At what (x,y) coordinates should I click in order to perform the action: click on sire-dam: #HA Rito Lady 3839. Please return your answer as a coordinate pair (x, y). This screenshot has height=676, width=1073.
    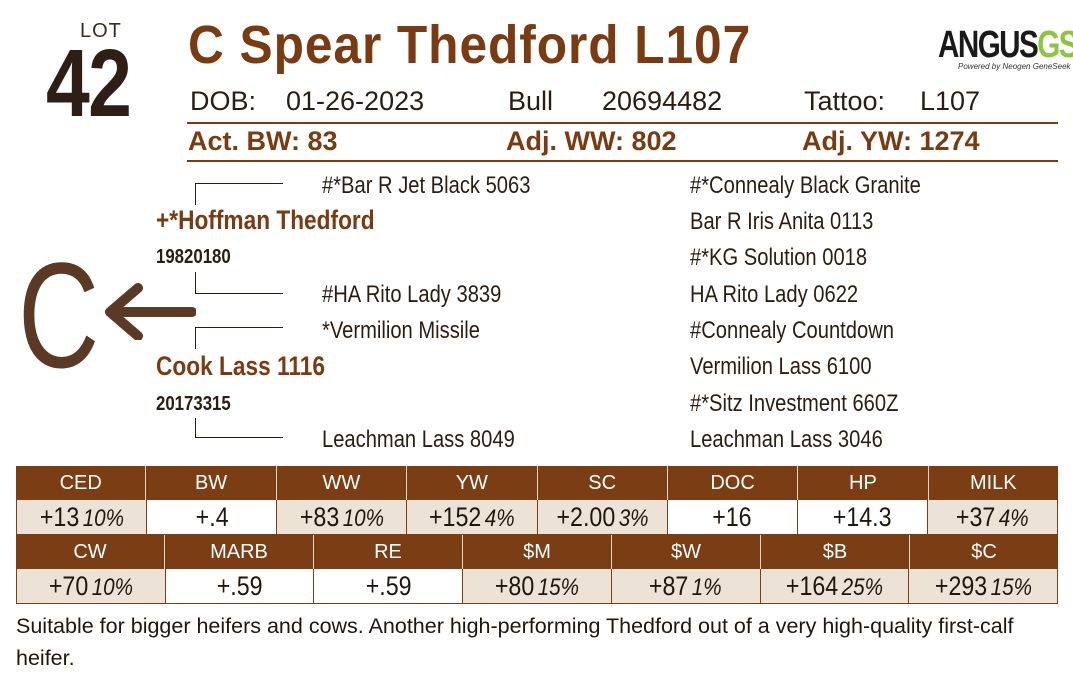
    Looking at the image, I should click on (412, 294).